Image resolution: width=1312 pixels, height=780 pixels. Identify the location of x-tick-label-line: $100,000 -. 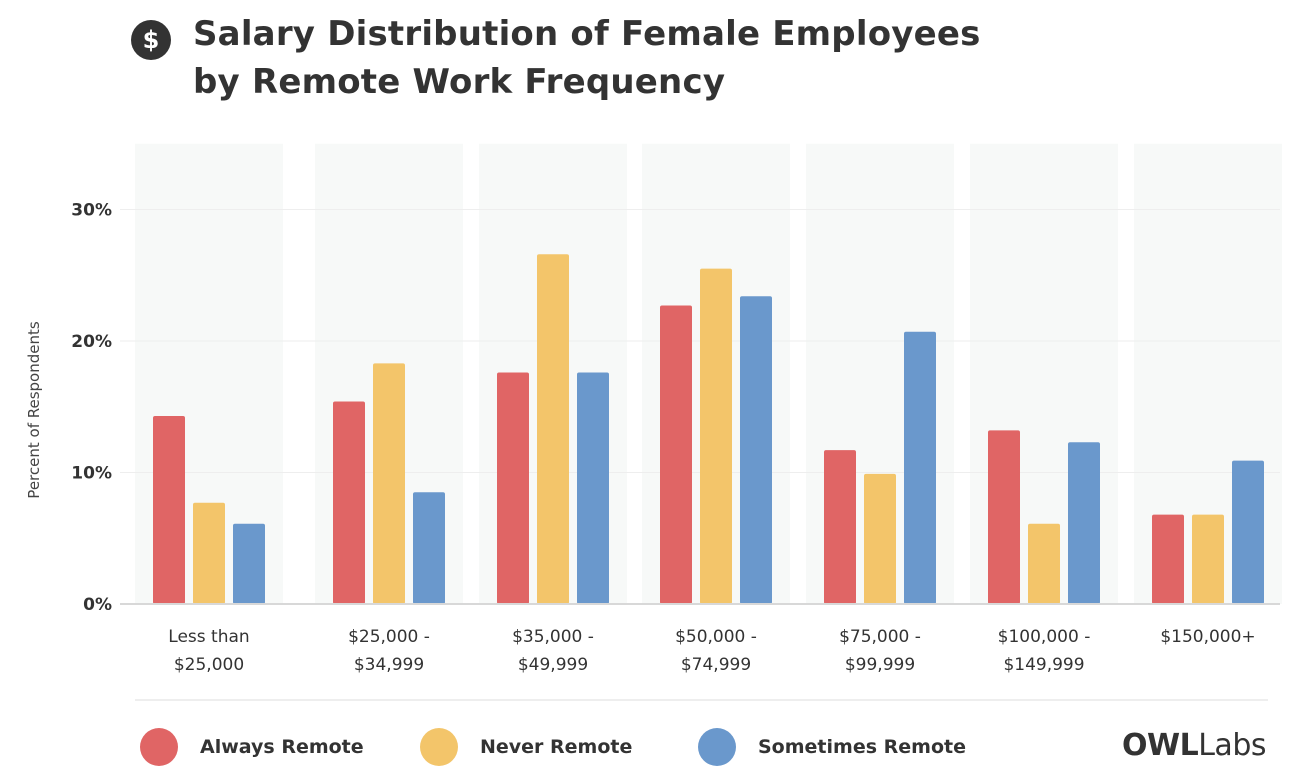
(1044, 637).